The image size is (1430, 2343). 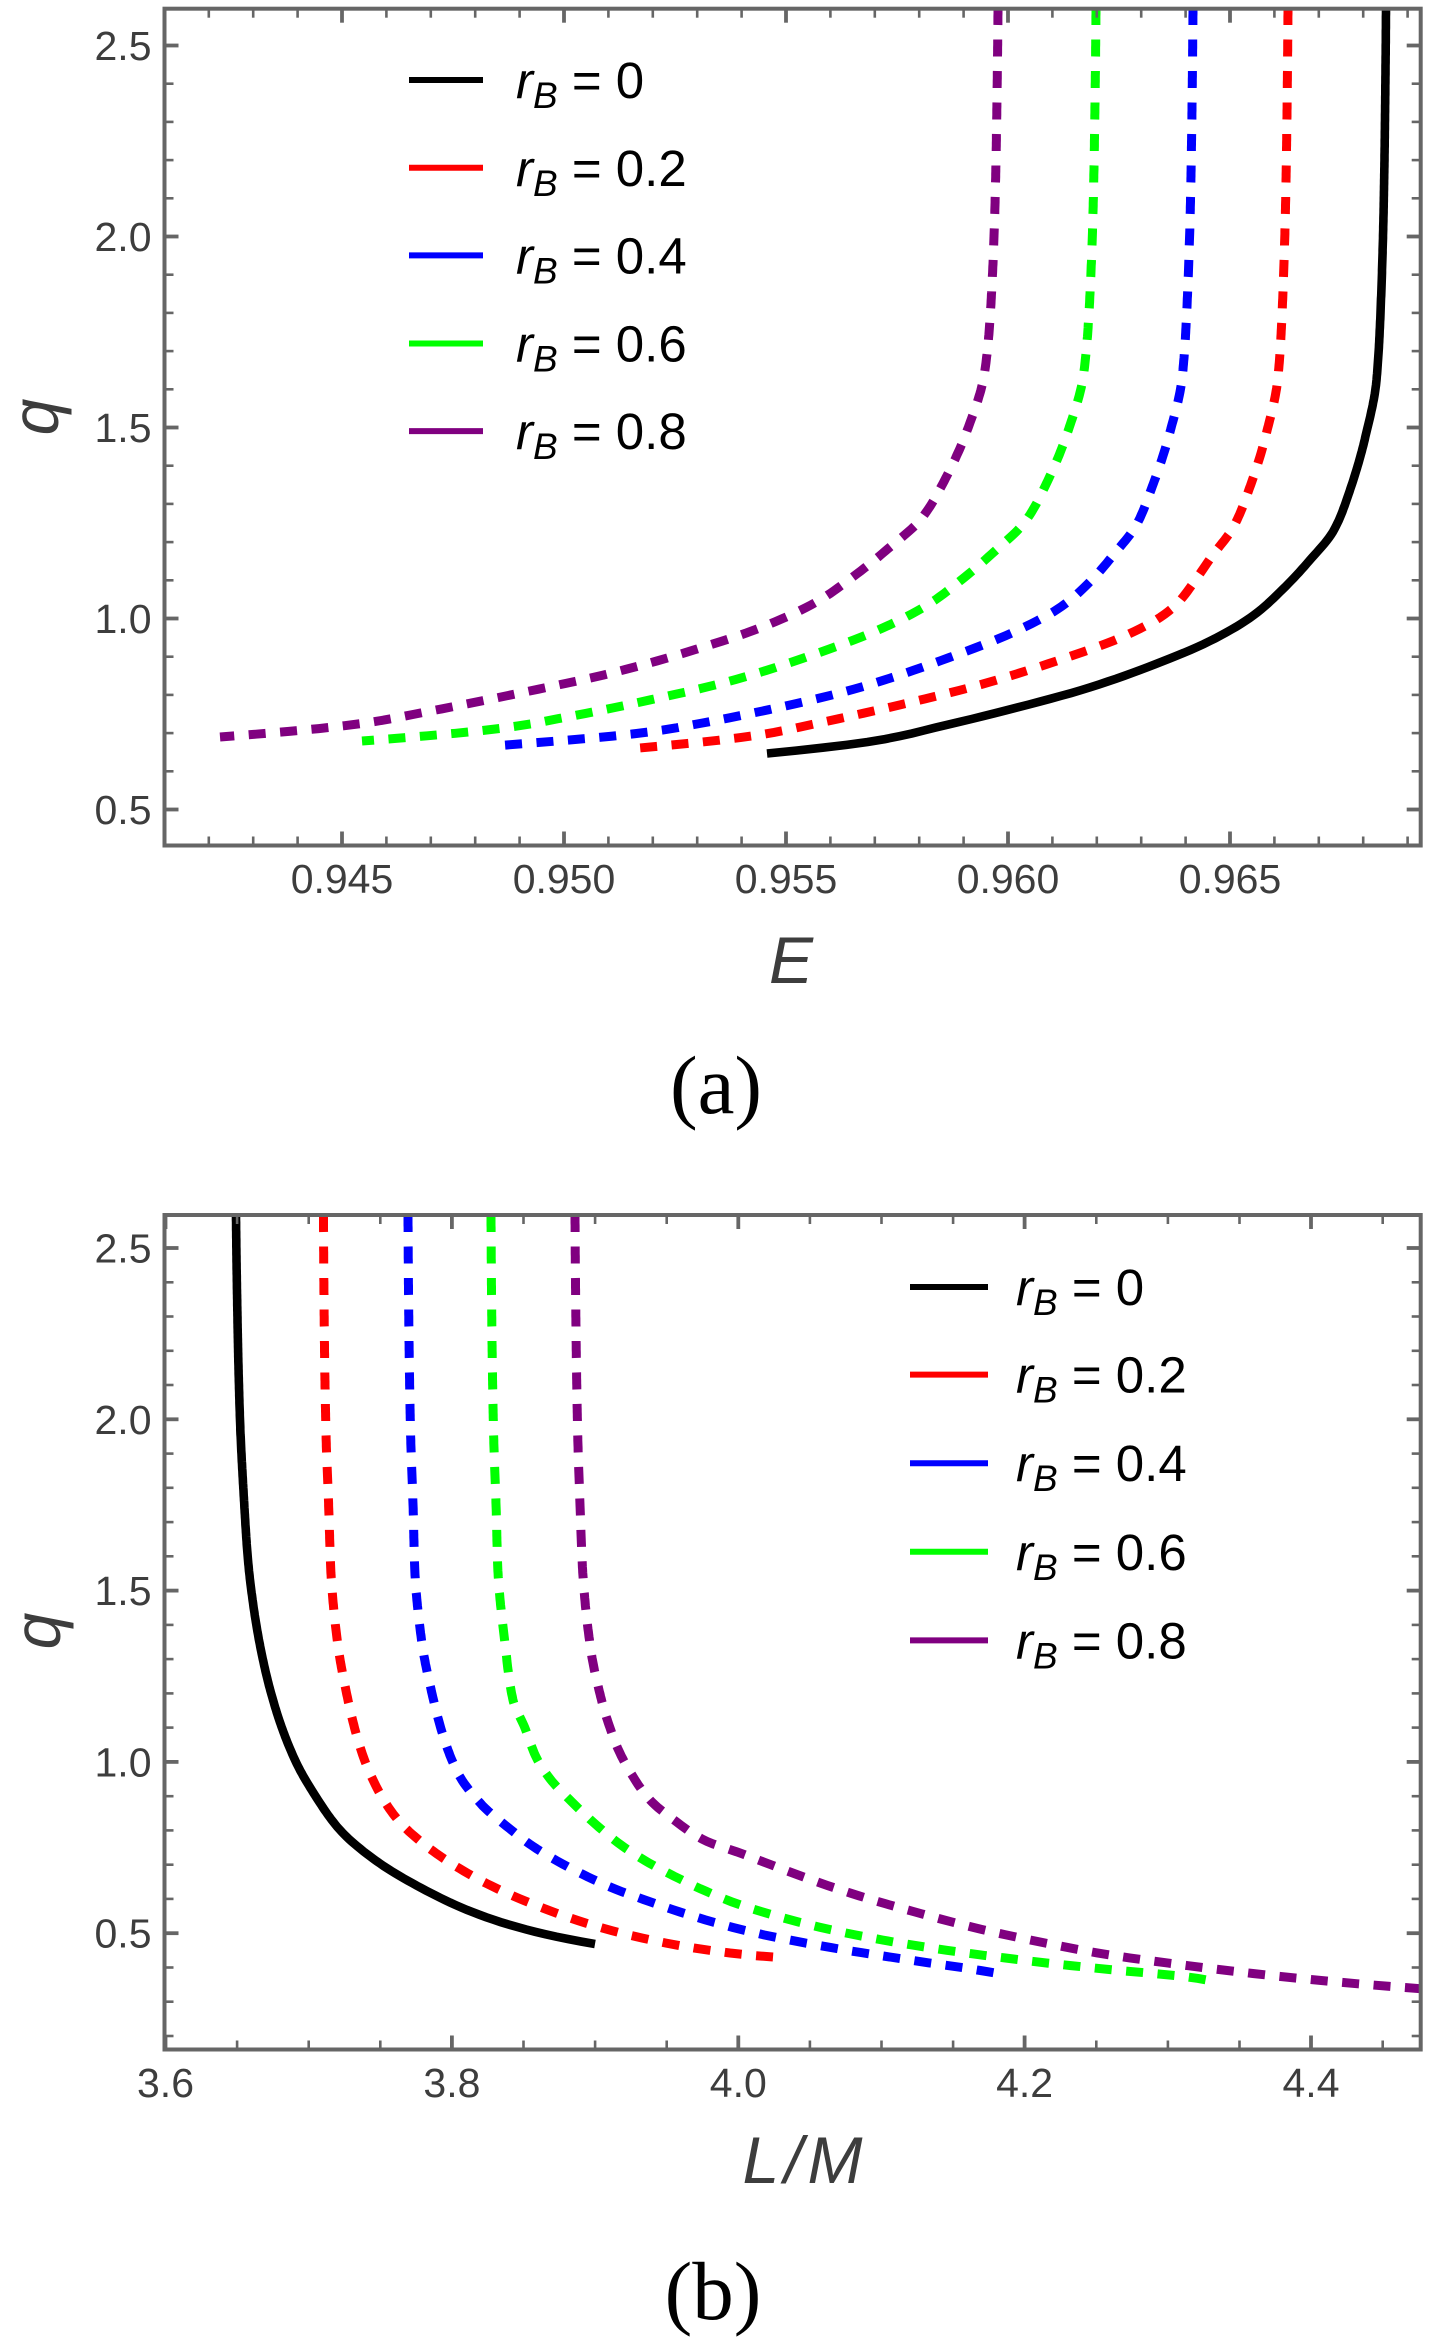 I want to click on svg-text: 0.965, so click(x=1230, y=879).